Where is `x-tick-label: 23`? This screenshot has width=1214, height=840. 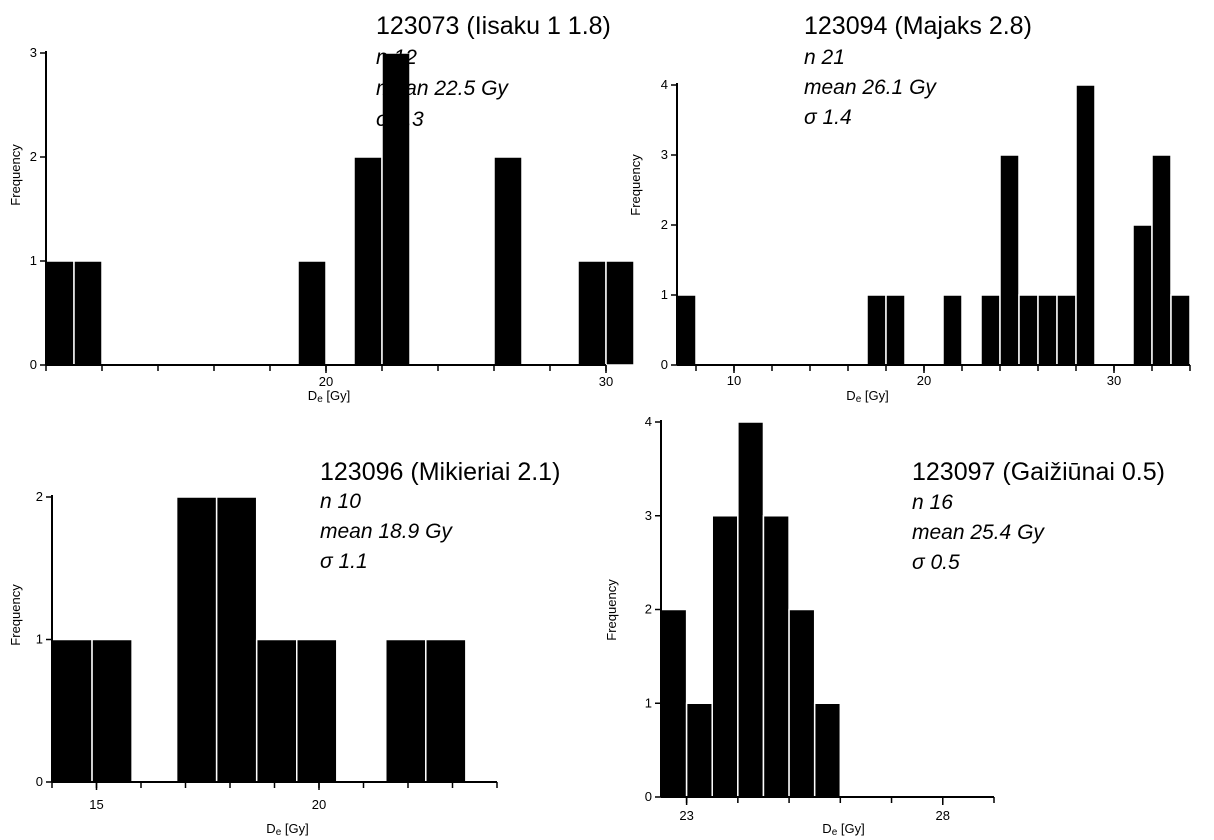
x-tick-label: 23 is located at coordinates (686, 815).